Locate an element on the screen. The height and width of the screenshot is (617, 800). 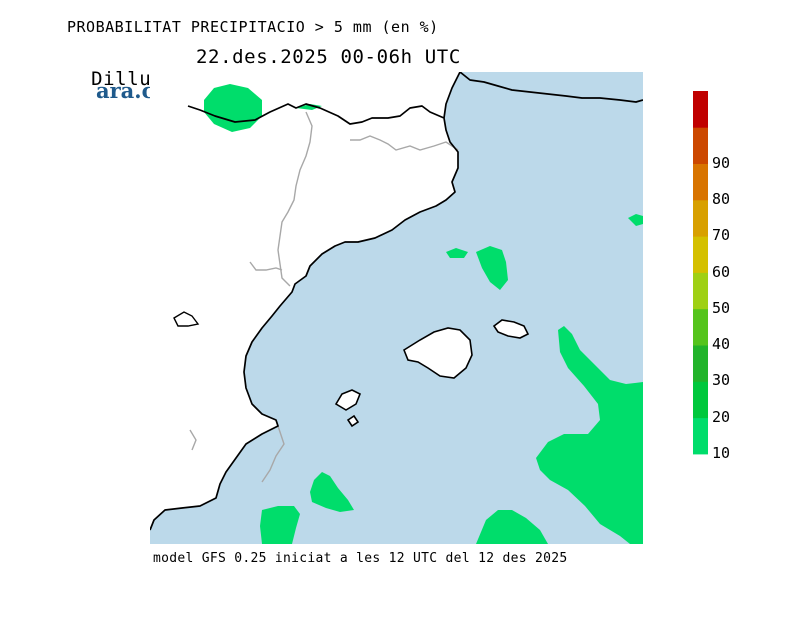
island-ibiza is located at coordinates (348, 400).